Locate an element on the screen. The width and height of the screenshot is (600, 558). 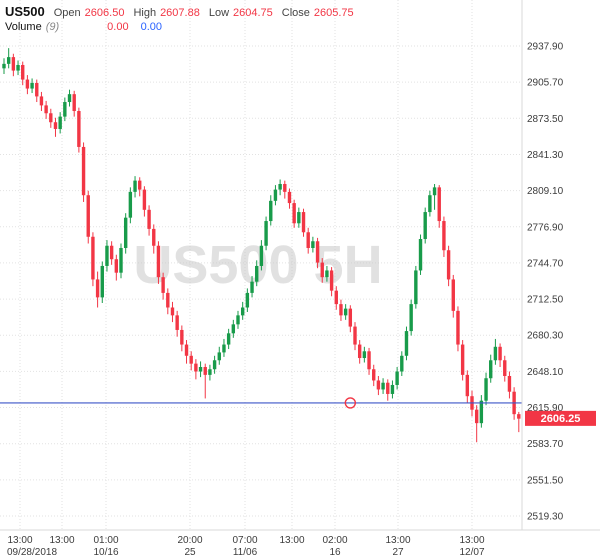
svg-text: 2551.50 is located at coordinates (545, 480).